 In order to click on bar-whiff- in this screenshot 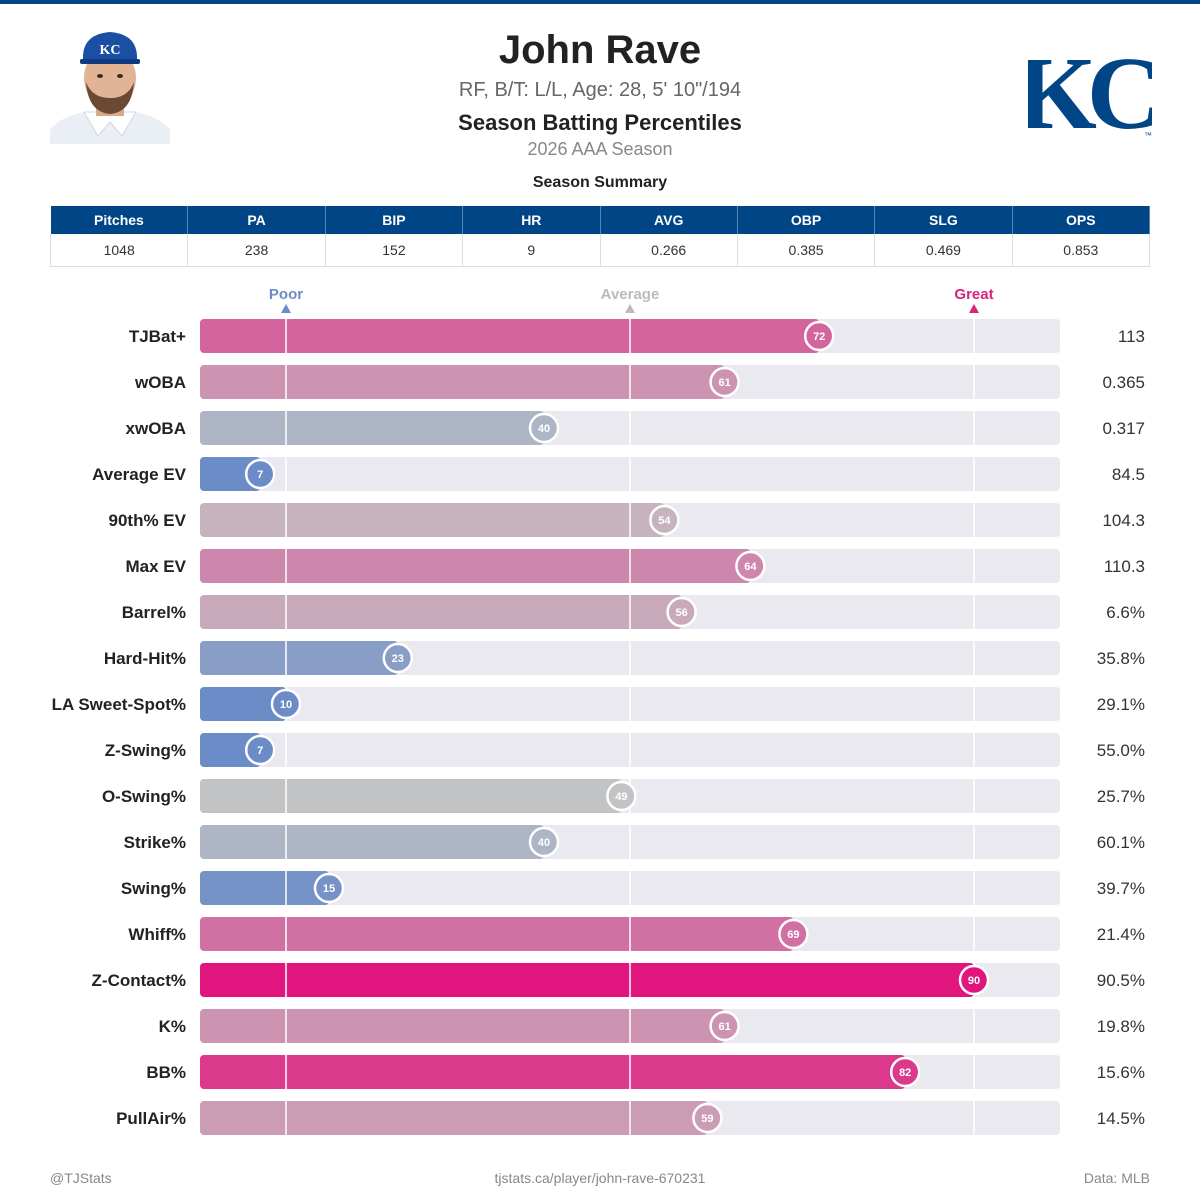, I will do `click(497, 934)`.